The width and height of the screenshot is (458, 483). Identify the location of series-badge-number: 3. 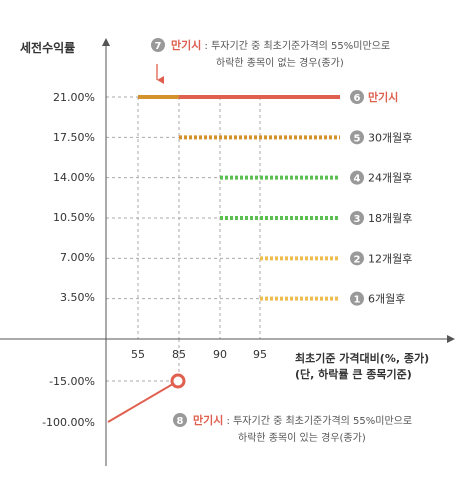
(357, 219).